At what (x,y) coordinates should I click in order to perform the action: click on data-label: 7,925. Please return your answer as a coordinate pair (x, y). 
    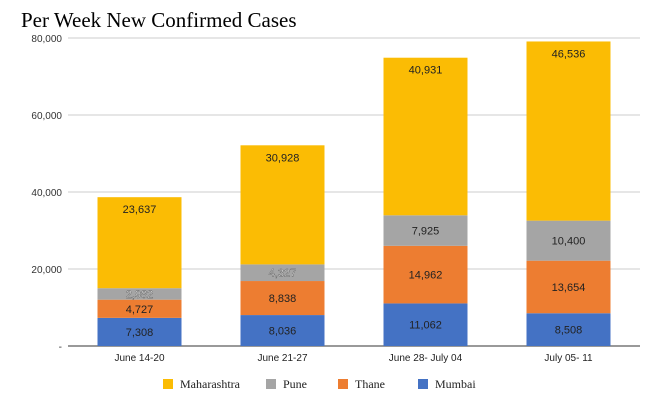
    Looking at the image, I should click on (426, 232).